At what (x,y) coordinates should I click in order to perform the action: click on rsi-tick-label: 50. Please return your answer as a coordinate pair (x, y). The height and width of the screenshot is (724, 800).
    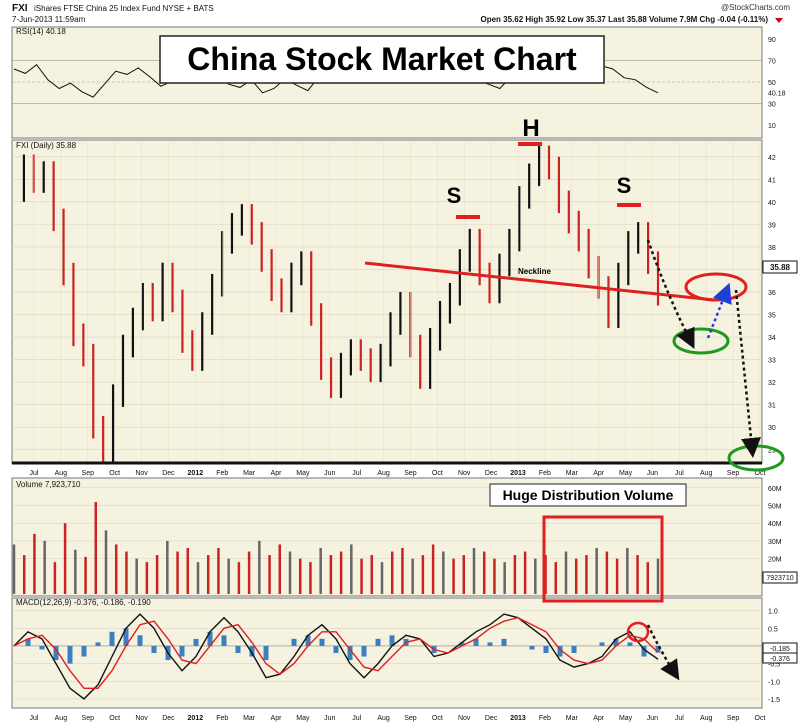
    Looking at the image, I should click on (772, 83).